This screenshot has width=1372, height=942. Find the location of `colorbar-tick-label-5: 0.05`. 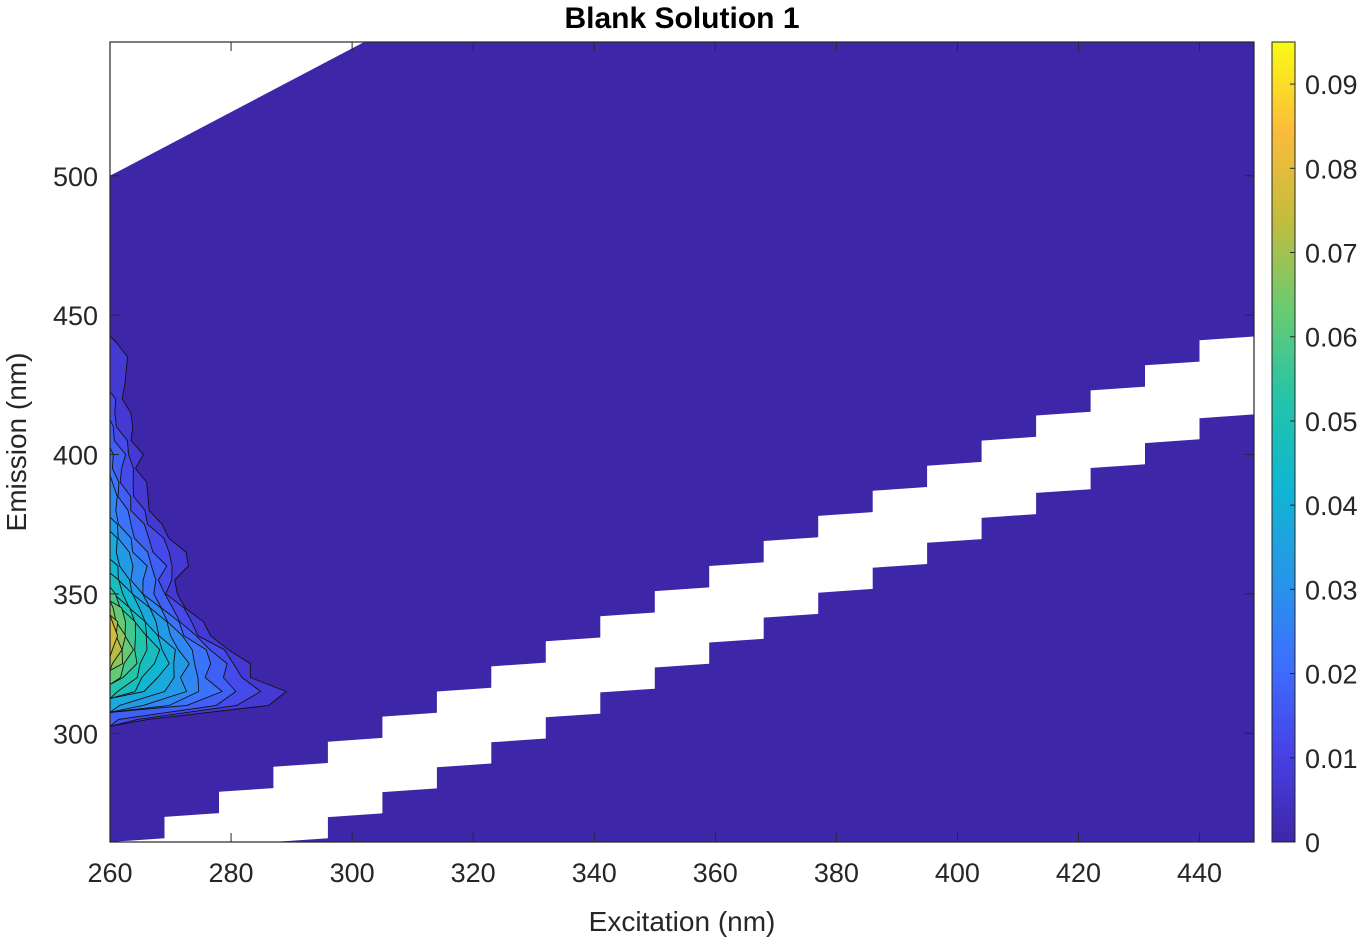

colorbar-tick-label-5: 0.05 is located at coordinates (1331, 422).